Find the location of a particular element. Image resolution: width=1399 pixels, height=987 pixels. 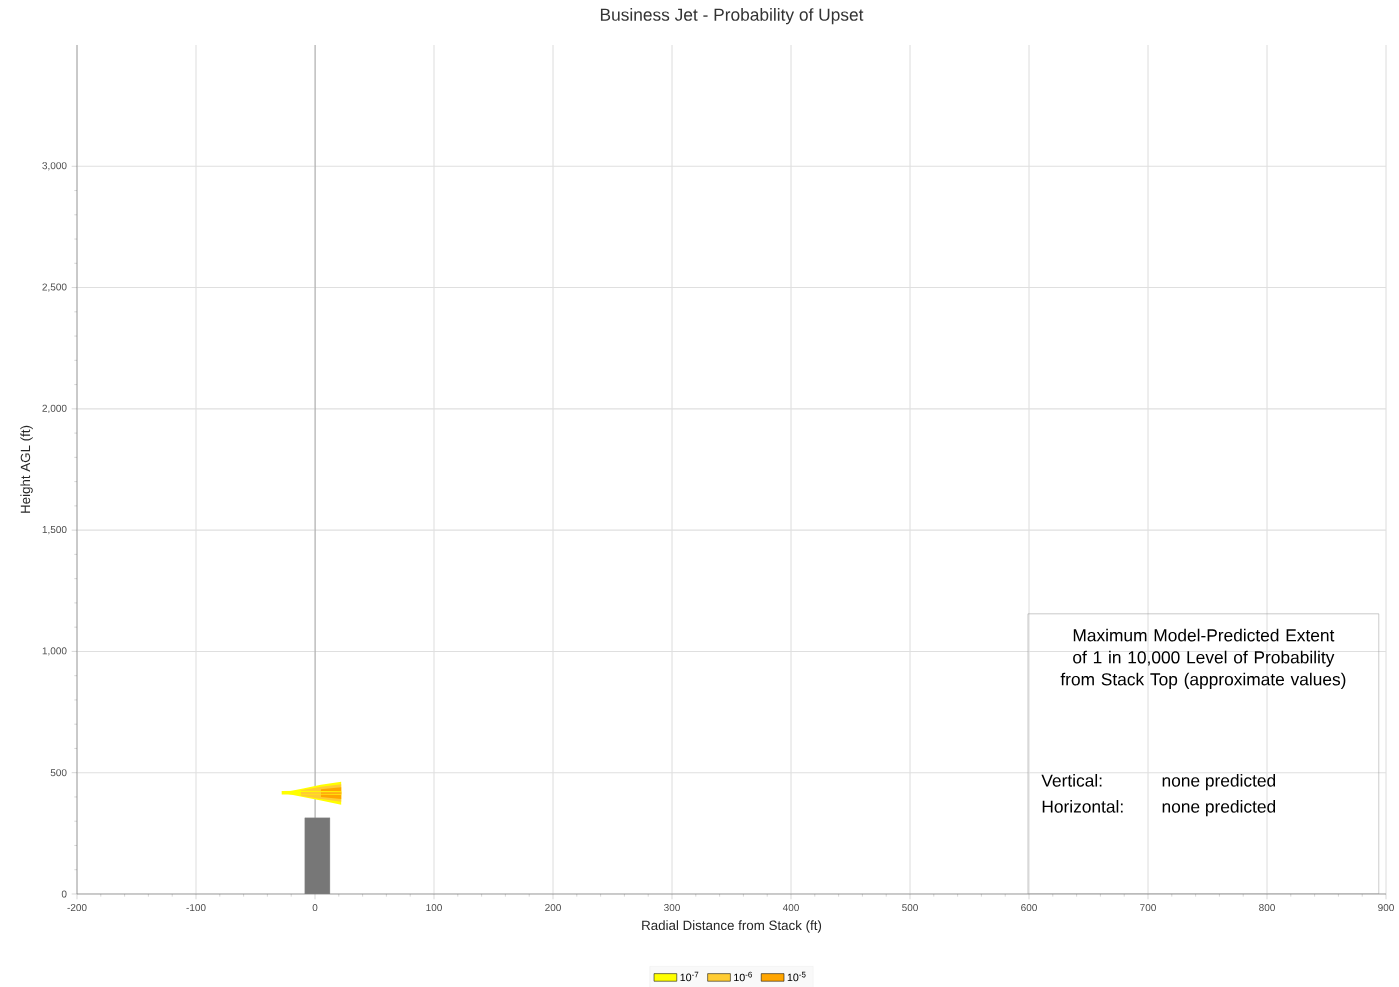

y-axis-title: Height AGL (ft) is located at coordinates (26, 469).